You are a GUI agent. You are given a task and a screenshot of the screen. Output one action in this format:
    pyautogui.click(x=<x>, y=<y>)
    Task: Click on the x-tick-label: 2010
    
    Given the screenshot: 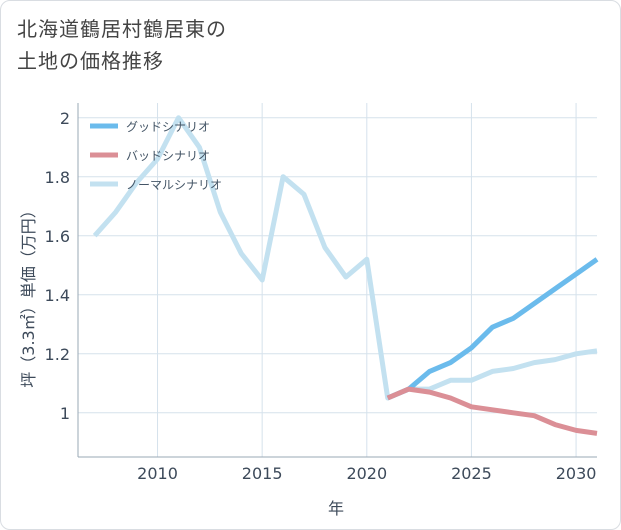 What is the action you would take?
    pyautogui.click(x=157, y=473)
    